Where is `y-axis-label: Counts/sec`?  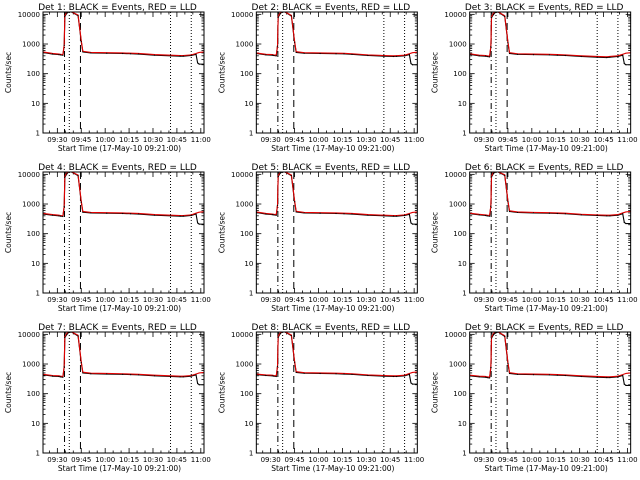
y-axis-label: Counts/sec is located at coordinates (8, 232).